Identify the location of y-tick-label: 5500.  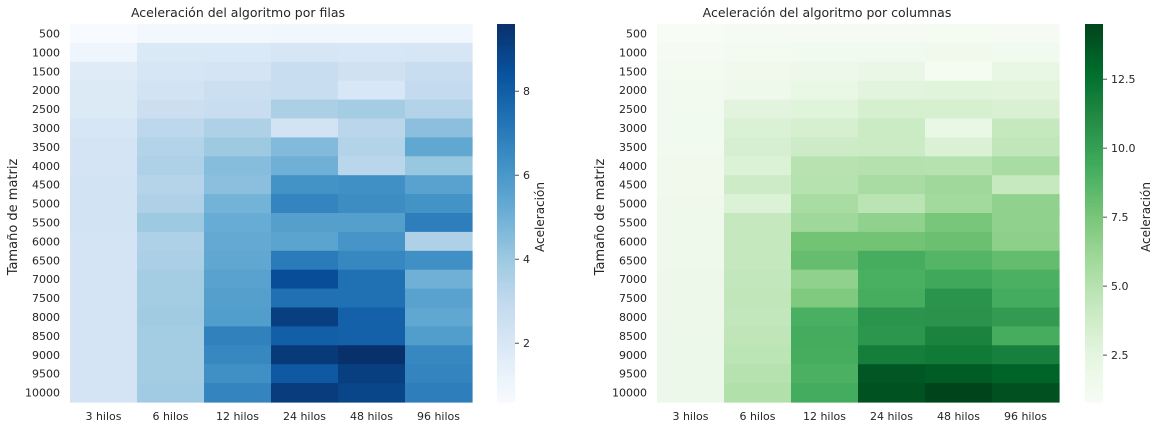
(46, 222).